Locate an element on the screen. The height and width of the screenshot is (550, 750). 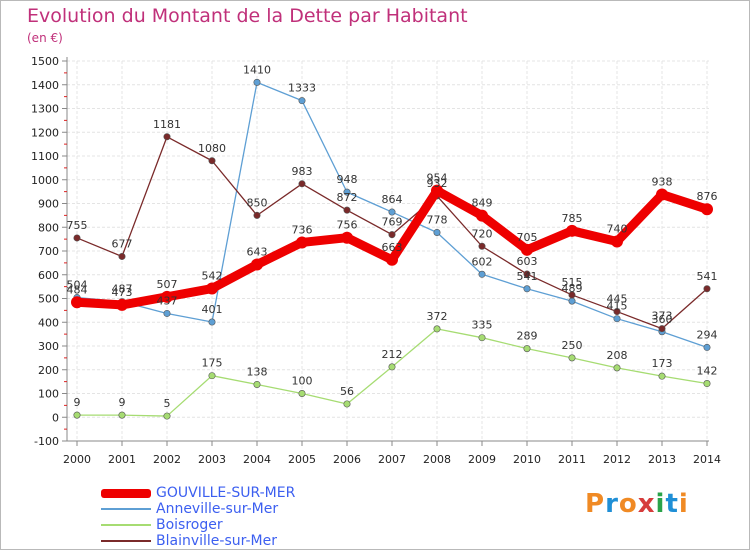
data-label: 487 is located at coordinates (122, 289).